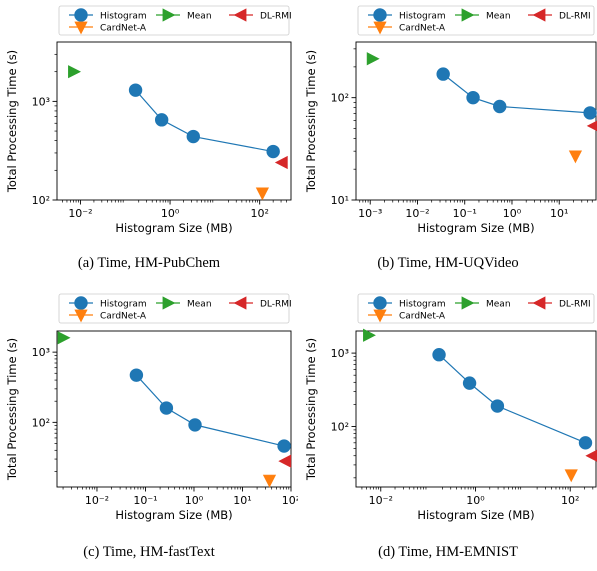 The width and height of the screenshot is (597, 571). What do you see at coordinates (149, 263) in the screenshot?
I see `caption-a: (a) Time, HM-PubChem` at bounding box center [149, 263].